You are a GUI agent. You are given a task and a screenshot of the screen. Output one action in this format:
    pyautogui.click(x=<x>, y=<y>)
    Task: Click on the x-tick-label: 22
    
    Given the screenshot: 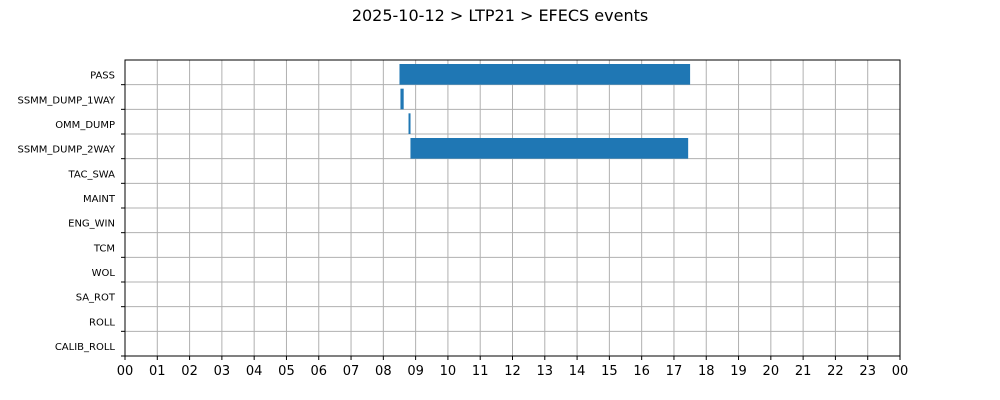 What is the action you would take?
    pyautogui.click(x=835, y=371)
    